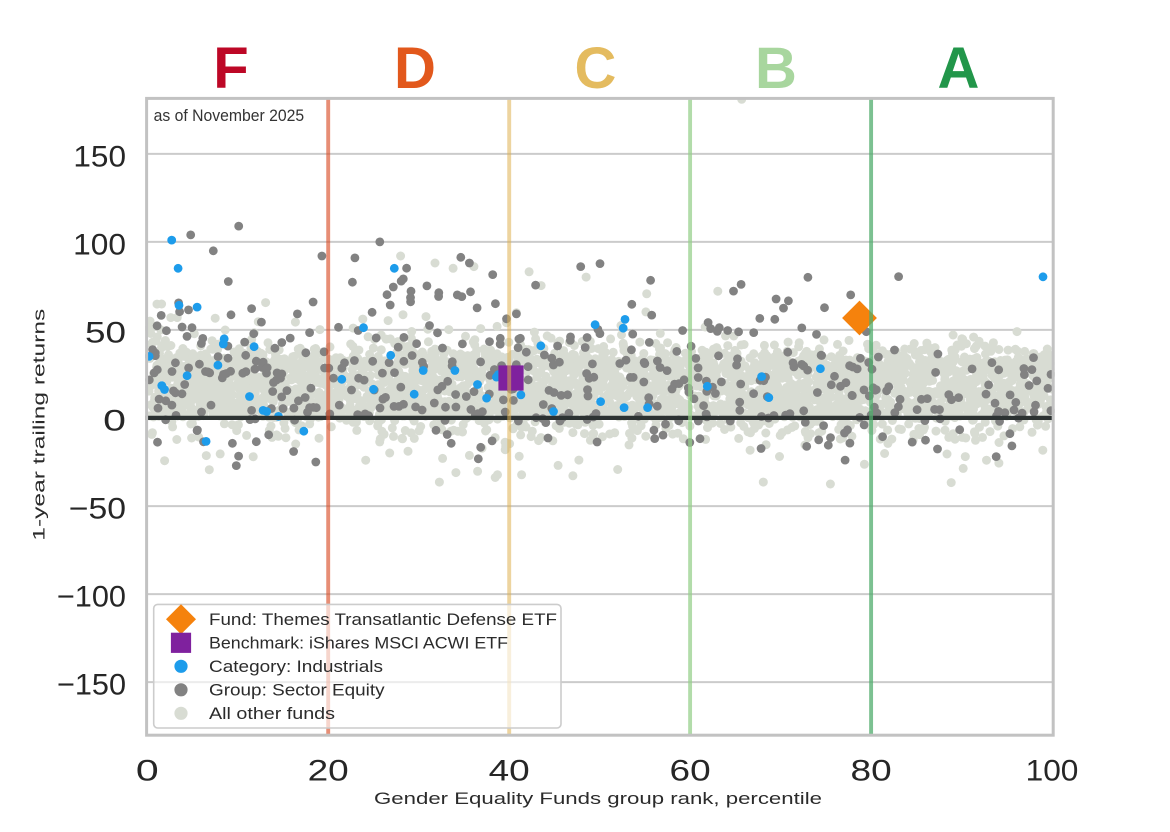 This screenshot has width=1170, height=832. I want to click on svg-text: 50, so click(105, 332).